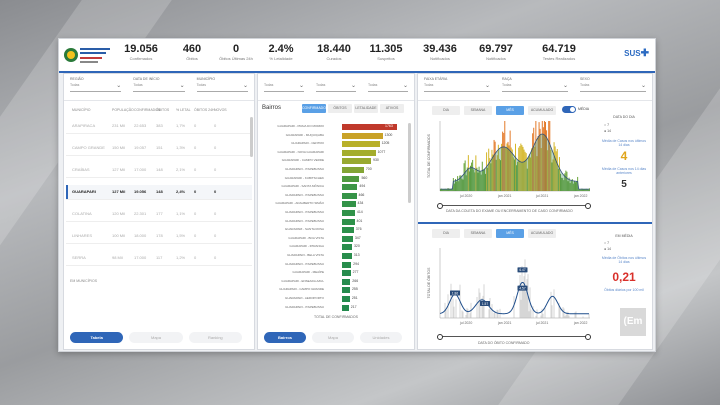 This screenshot has width=720, height=405. Describe the element at coordinates (81, 110) in the screenshot. I see `table-header: MUNICÍPIO` at that location.